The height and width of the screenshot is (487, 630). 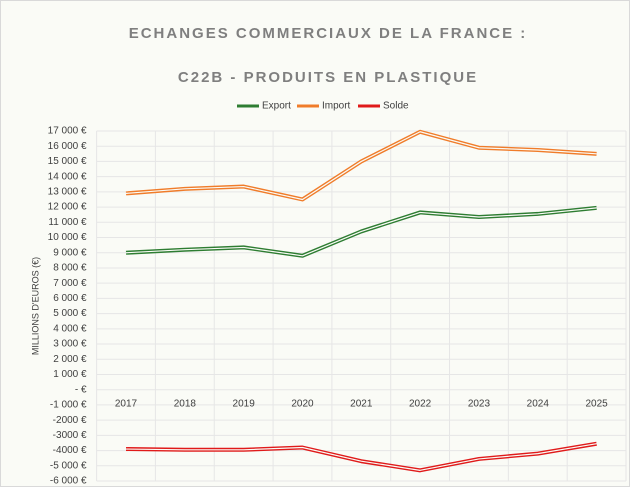 What do you see at coordinates (336, 106) in the screenshot?
I see `legend-label: Import` at bounding box center [336, 106].